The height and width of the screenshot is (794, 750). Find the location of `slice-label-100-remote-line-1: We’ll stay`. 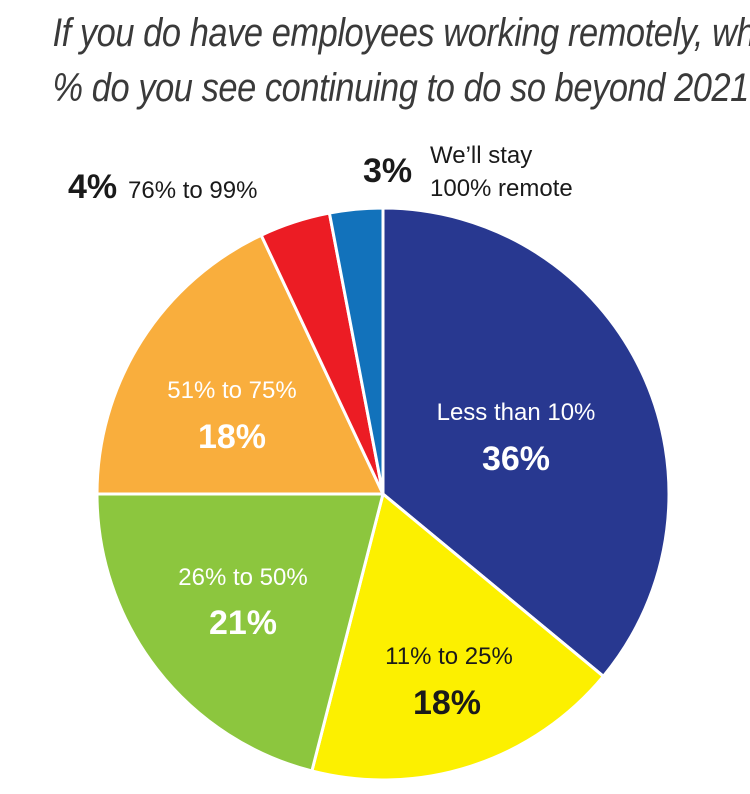

slice-label-100-remote-line-1: We’ll stay is located at coordinates (481, 155).